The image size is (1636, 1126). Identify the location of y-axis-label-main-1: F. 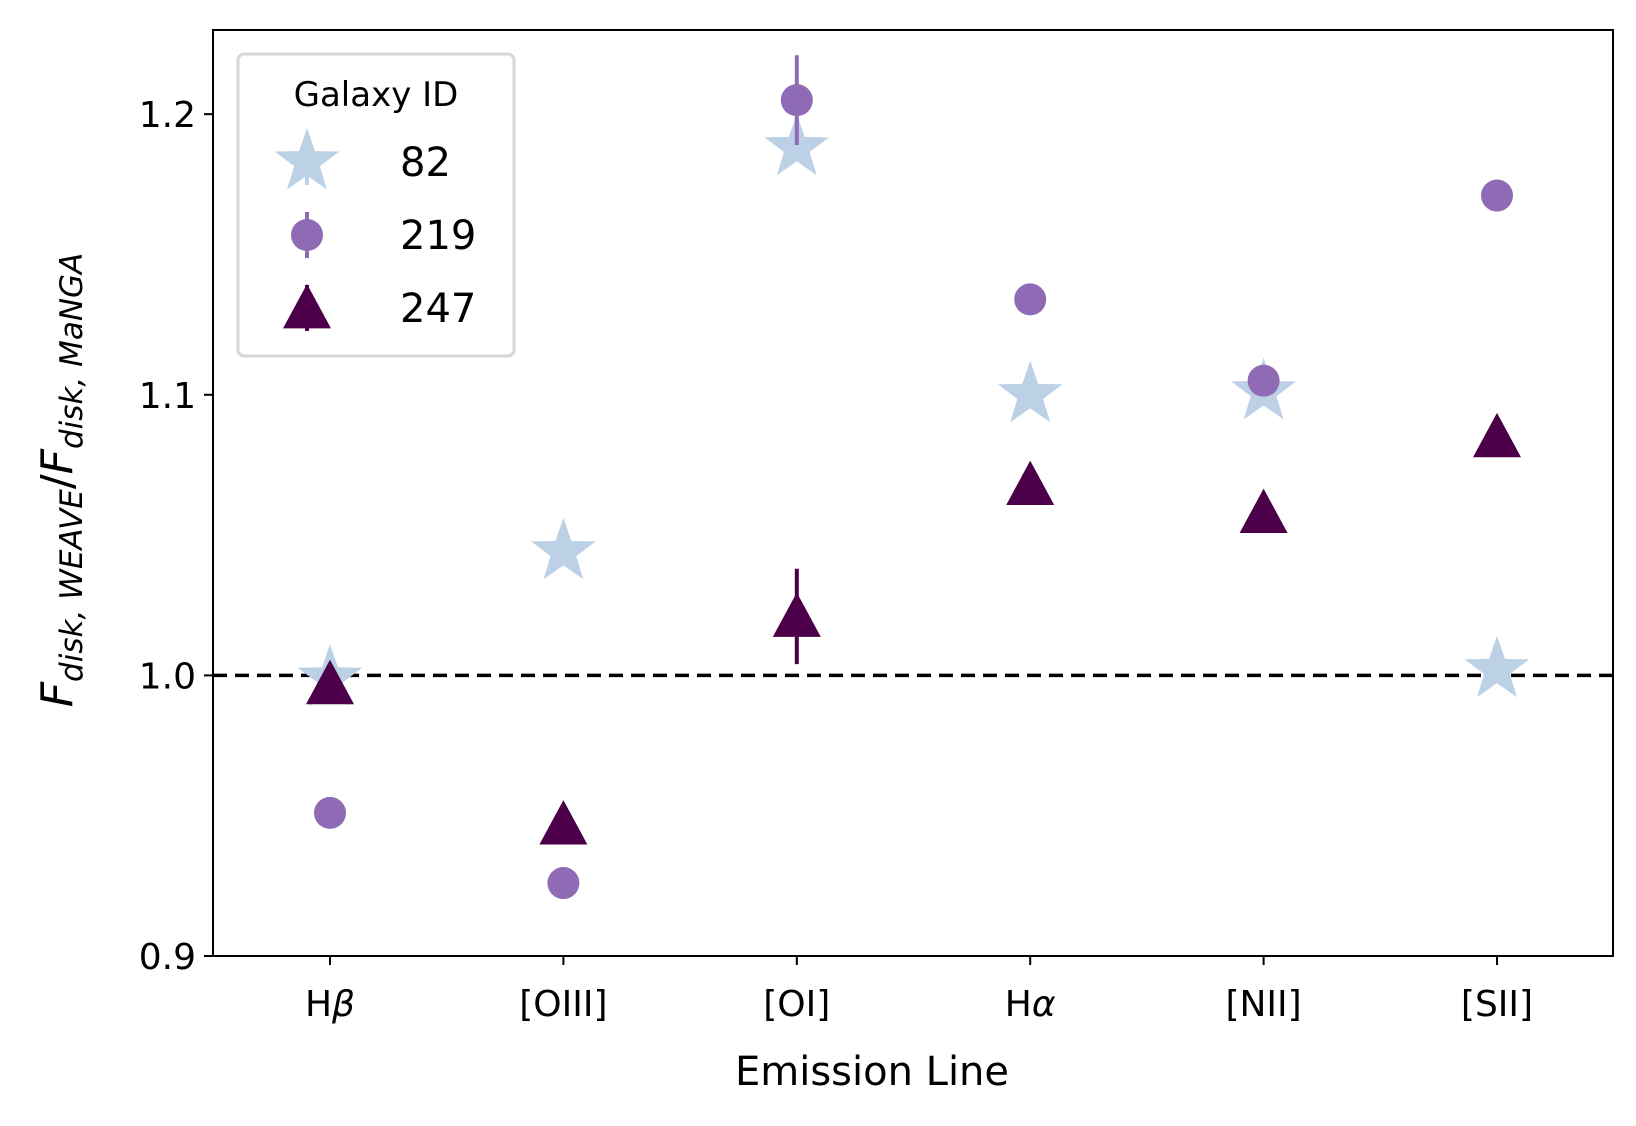
(57, 694).